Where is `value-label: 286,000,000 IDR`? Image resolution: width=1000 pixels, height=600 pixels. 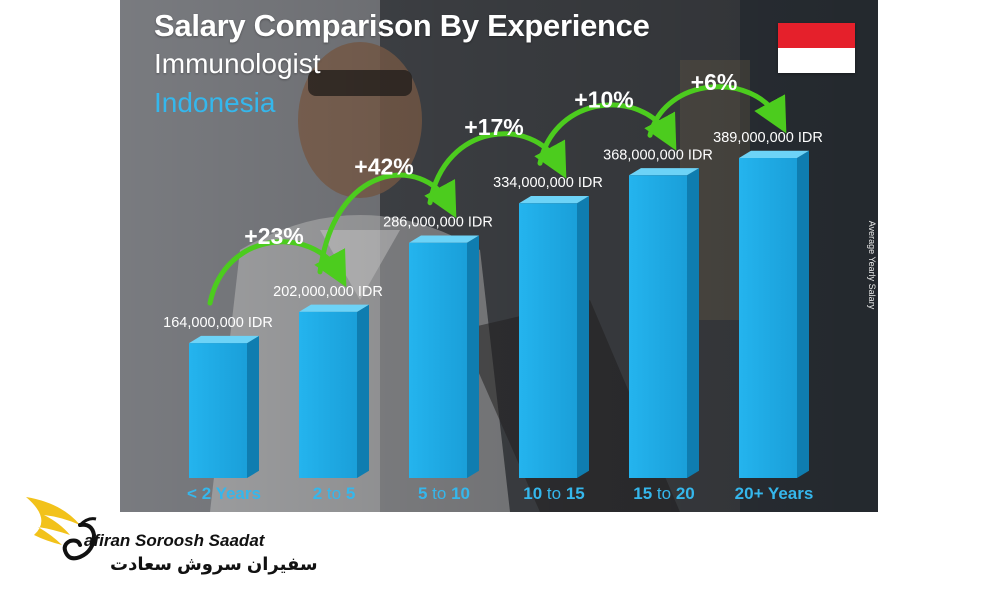 value-label: 286,000,000 IDR is located at coordinates (438, 223).